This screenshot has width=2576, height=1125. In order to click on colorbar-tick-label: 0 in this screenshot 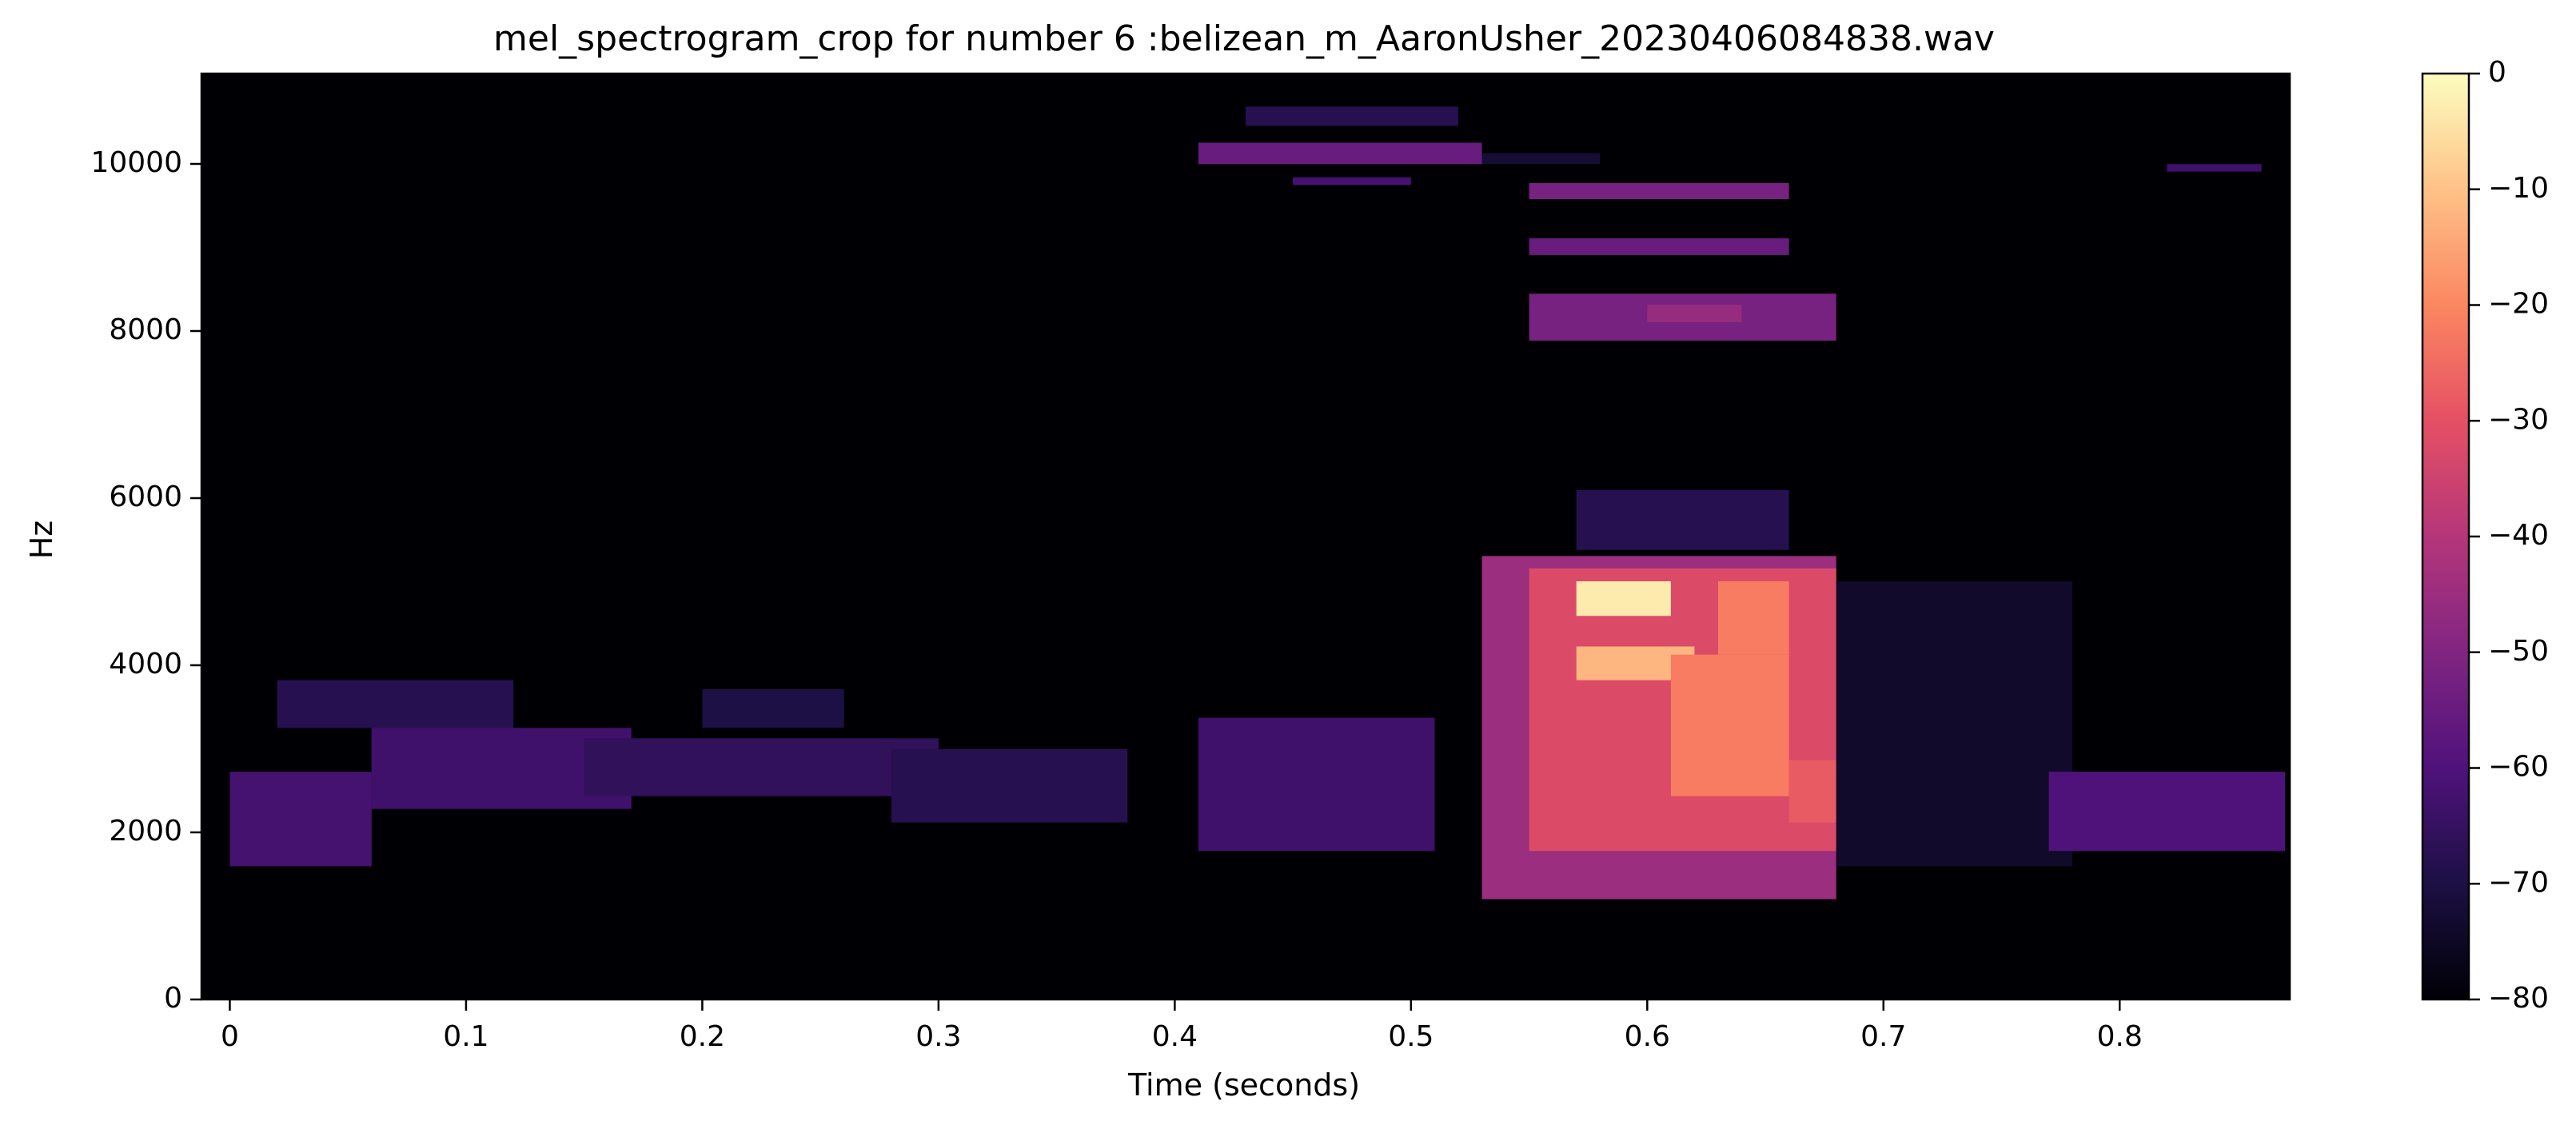, I will do `click(2497, 72)`.